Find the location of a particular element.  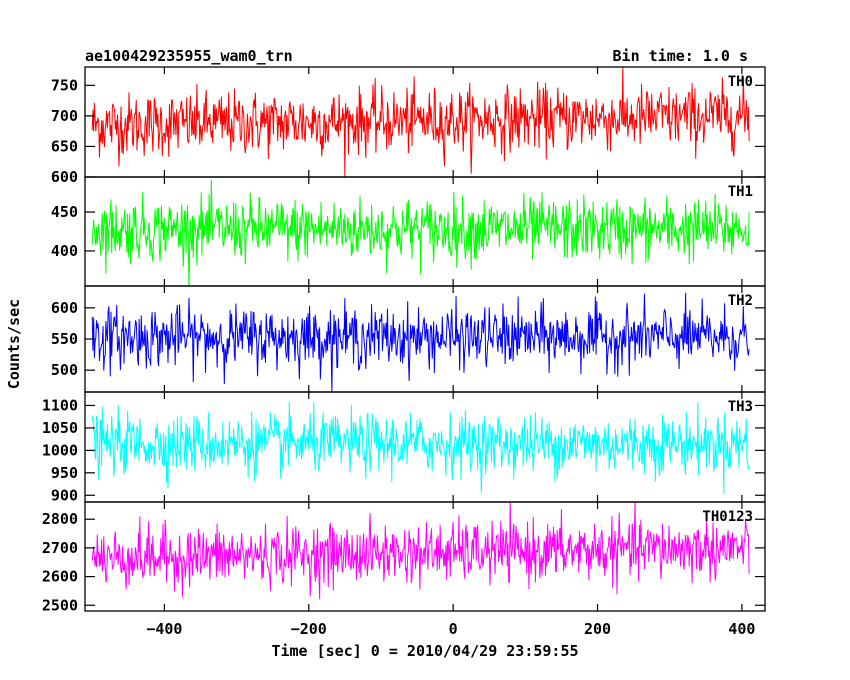

panel-th0: 600 650 700 750 TH0 is located at coordinates (408, 126).